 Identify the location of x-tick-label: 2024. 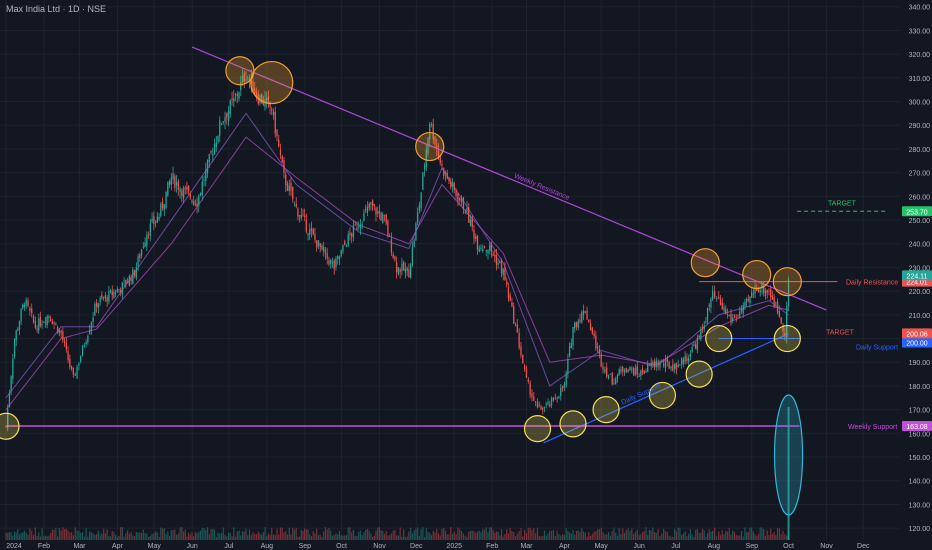
(14, 546).